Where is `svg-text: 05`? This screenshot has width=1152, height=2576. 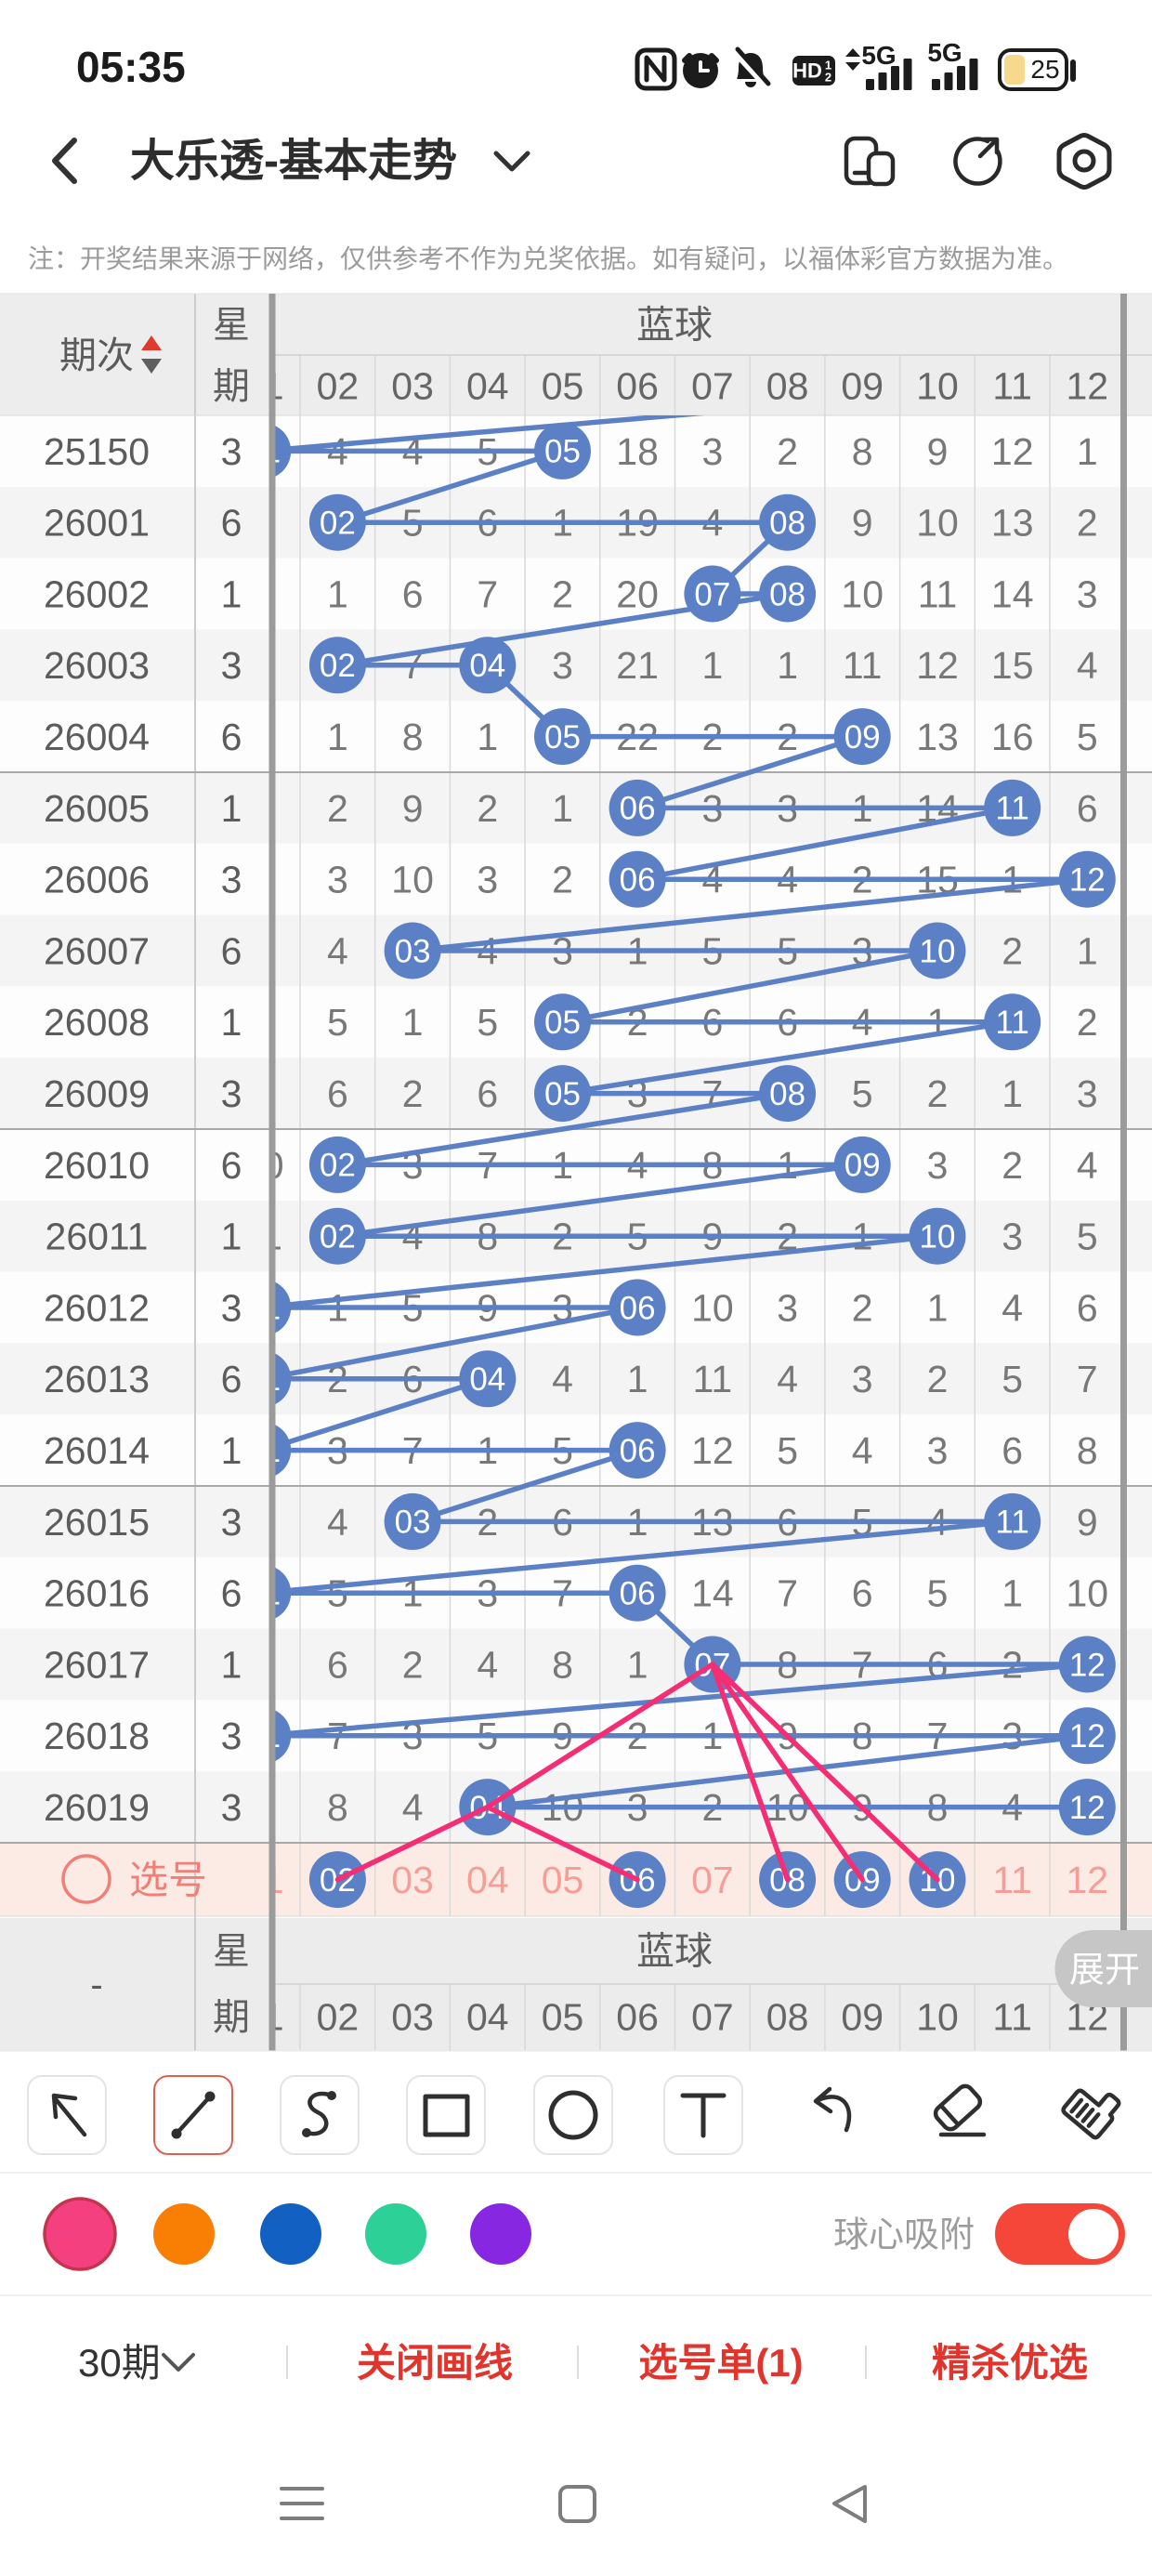
svg-text: 05 is located at coordinates (562, 737).